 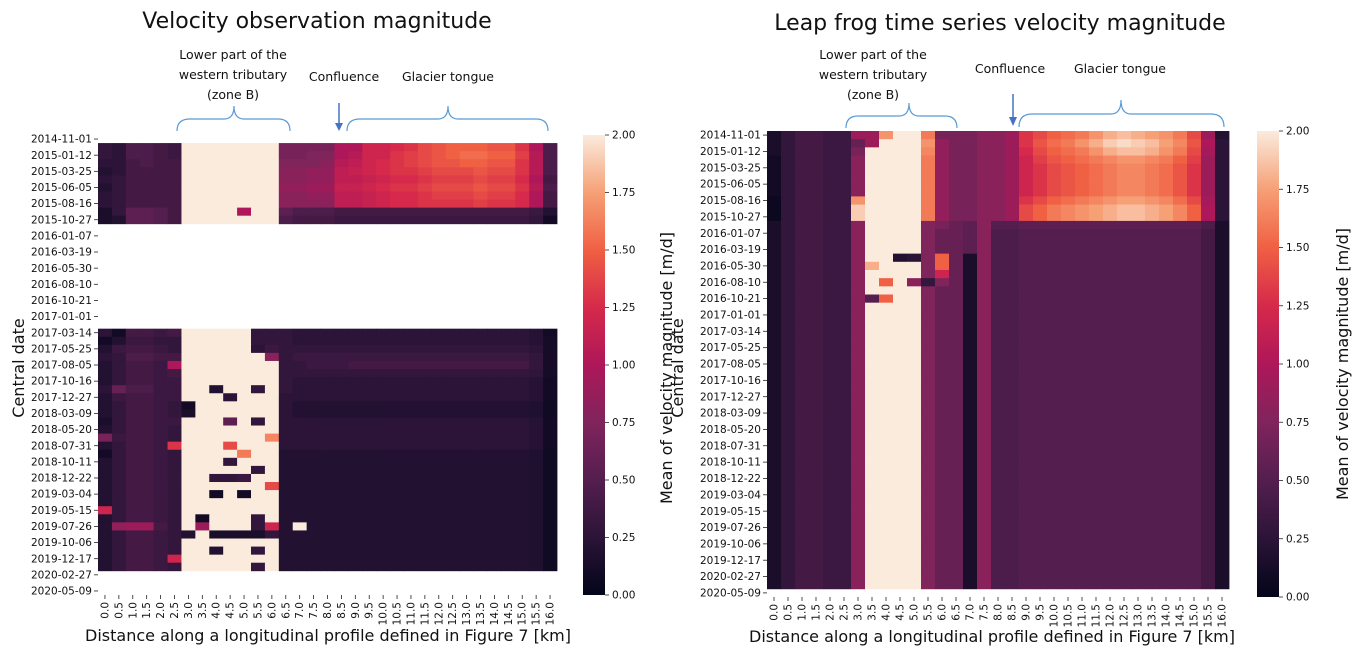 I want to click on right-colorbar-tick-label: 1.50, so click(x=1297, y=248).